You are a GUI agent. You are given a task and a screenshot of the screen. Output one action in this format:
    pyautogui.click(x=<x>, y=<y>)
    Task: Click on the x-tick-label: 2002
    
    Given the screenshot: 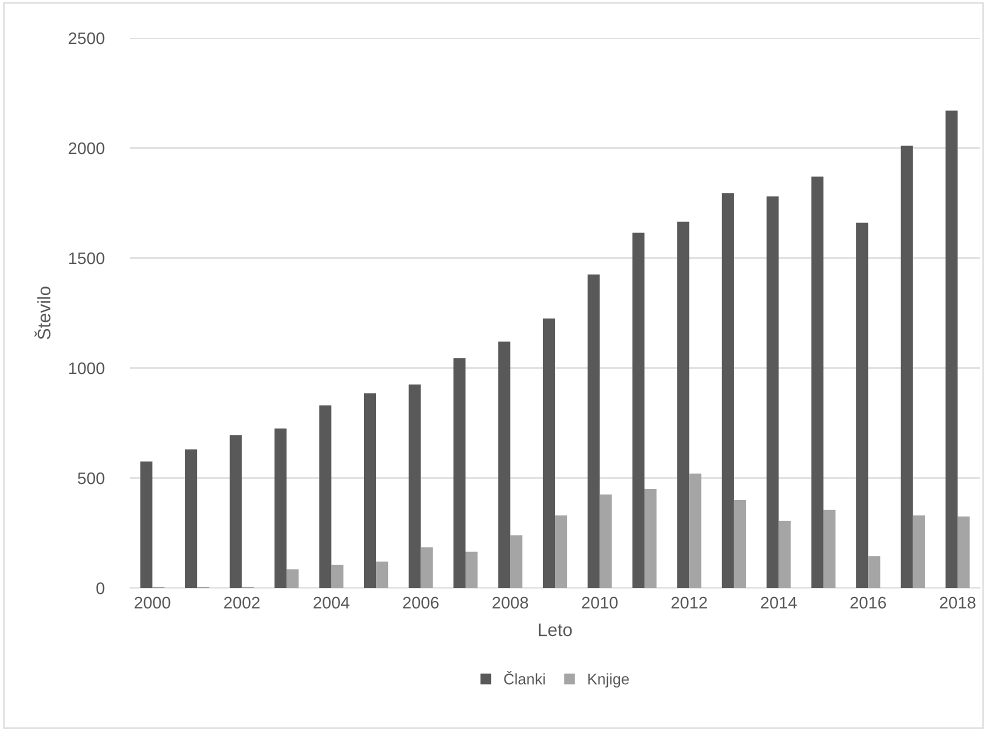 What is the action you would take?
    pyautogui.click(x=242, y=602)
    